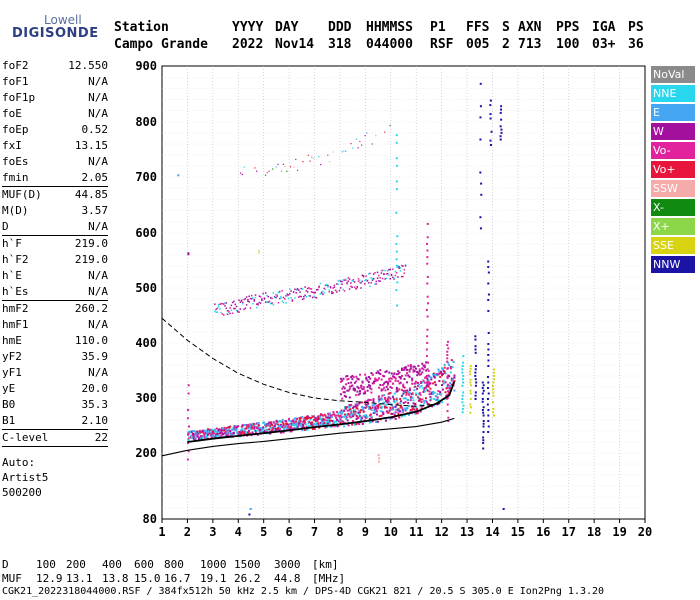 This screenshot has height=600, width=700. Describe the element at coordinates (416, 532) in the screenshot. I see `x-tick-label: 11` at that location.